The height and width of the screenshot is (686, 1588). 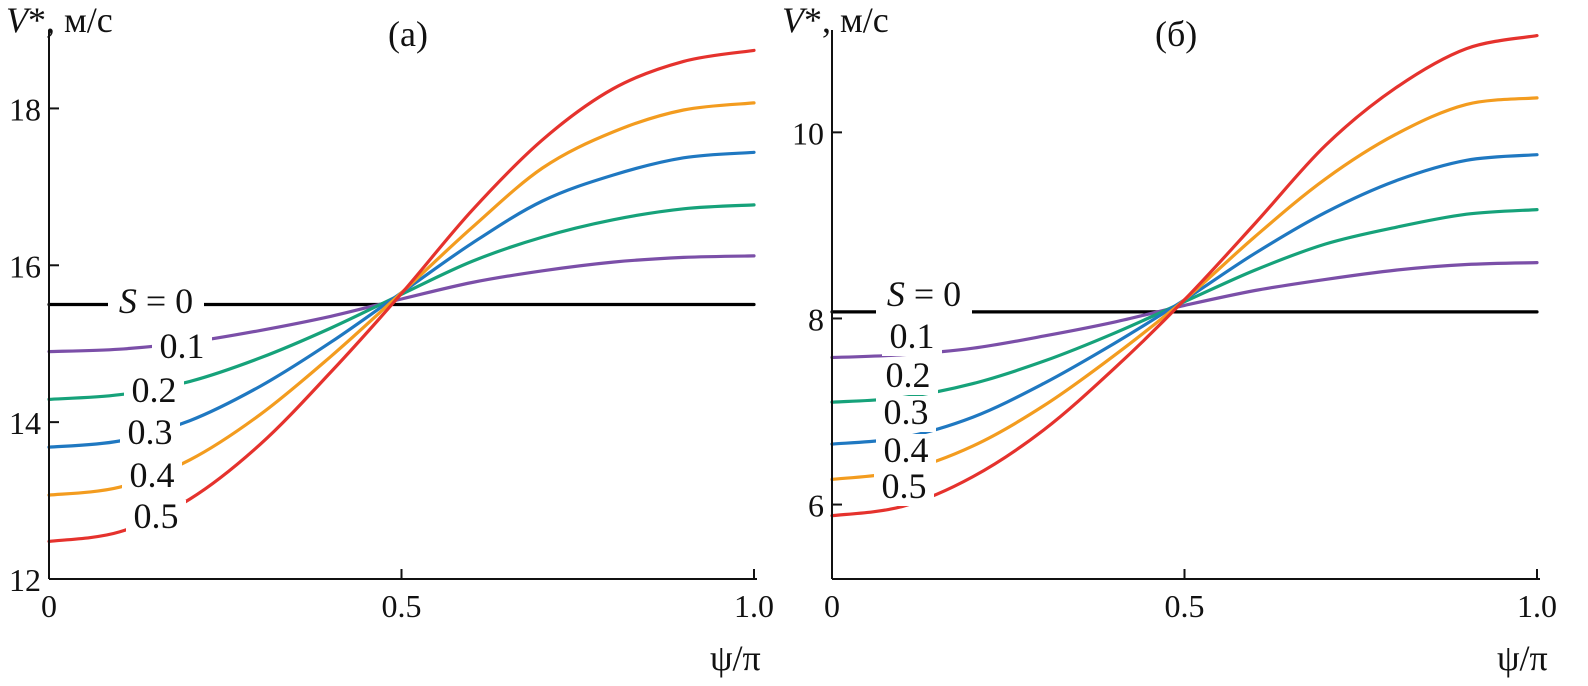 What do you see at coordinates (816, 506) in the screenshot?
I see `y-tick-label: 6` at bounding box center [816, 506].